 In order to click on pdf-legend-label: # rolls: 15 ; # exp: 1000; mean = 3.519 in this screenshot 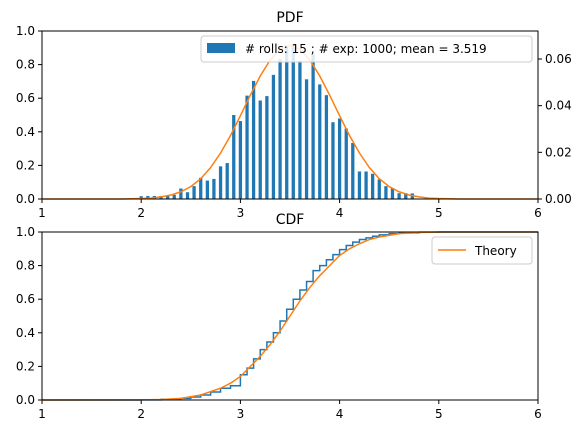, I will do `click(366, 49)`.